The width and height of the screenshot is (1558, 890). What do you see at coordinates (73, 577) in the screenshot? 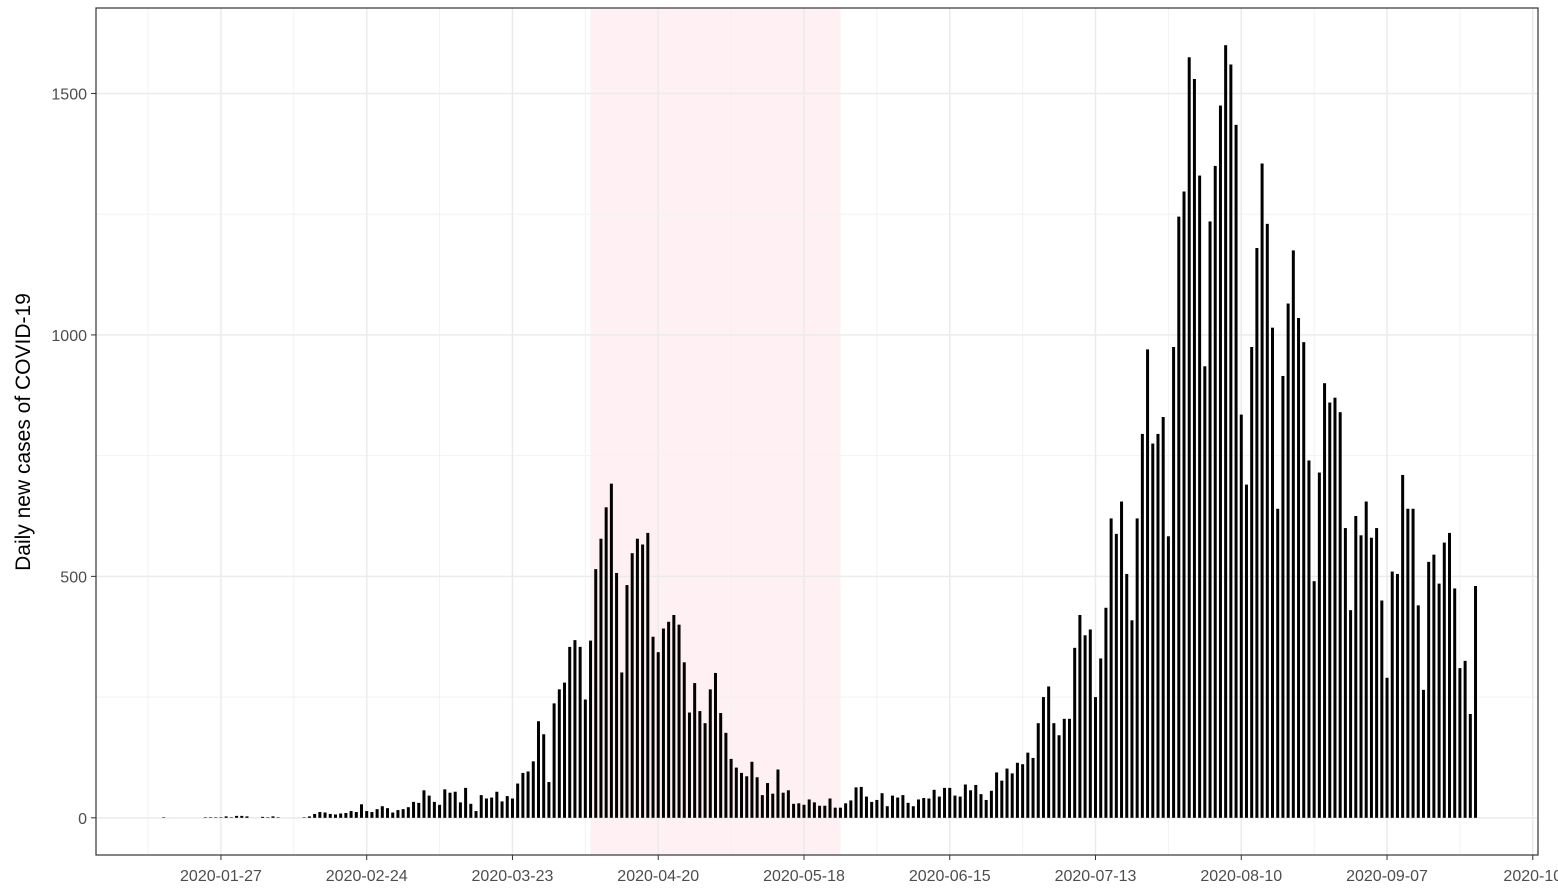
I see `y-tick-label: 500` at bounding box center [73, 577].